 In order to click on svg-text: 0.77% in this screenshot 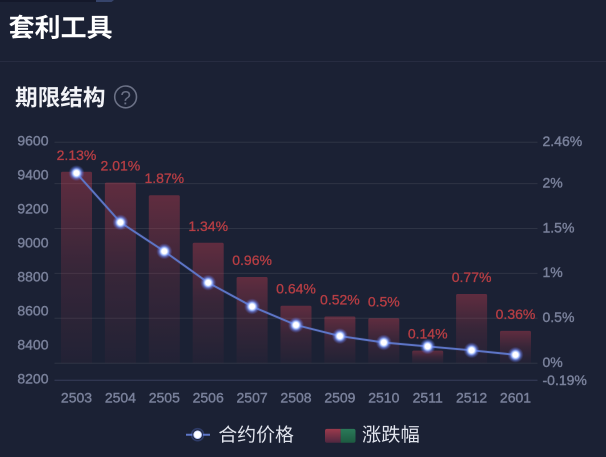, I will do `click(472, 277)`.